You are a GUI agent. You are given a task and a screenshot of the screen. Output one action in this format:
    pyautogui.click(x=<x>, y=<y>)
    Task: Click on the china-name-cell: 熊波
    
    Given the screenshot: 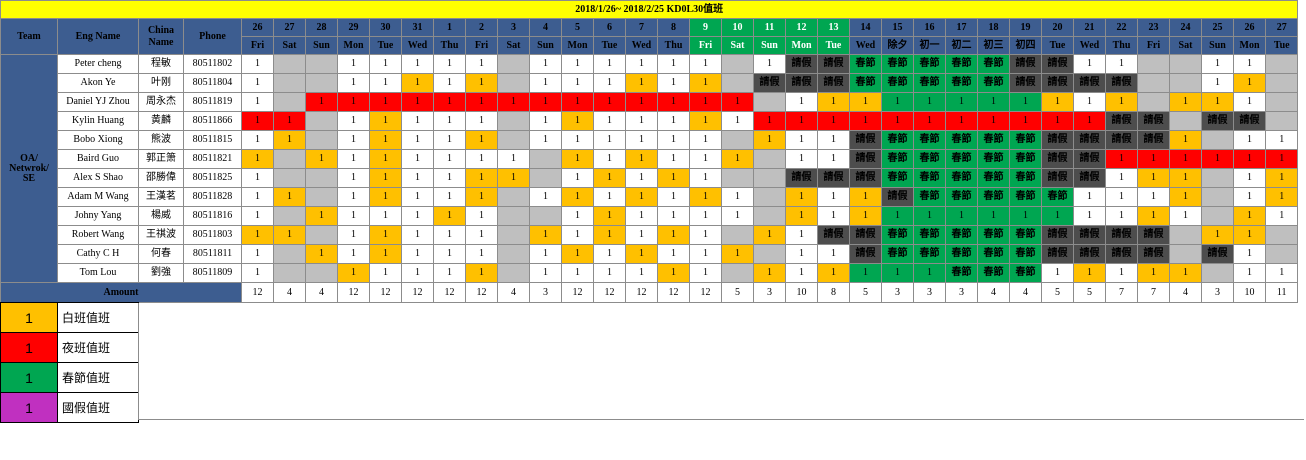 What is the action you would take?
    pyautogui.click(x=161, y=140)
    